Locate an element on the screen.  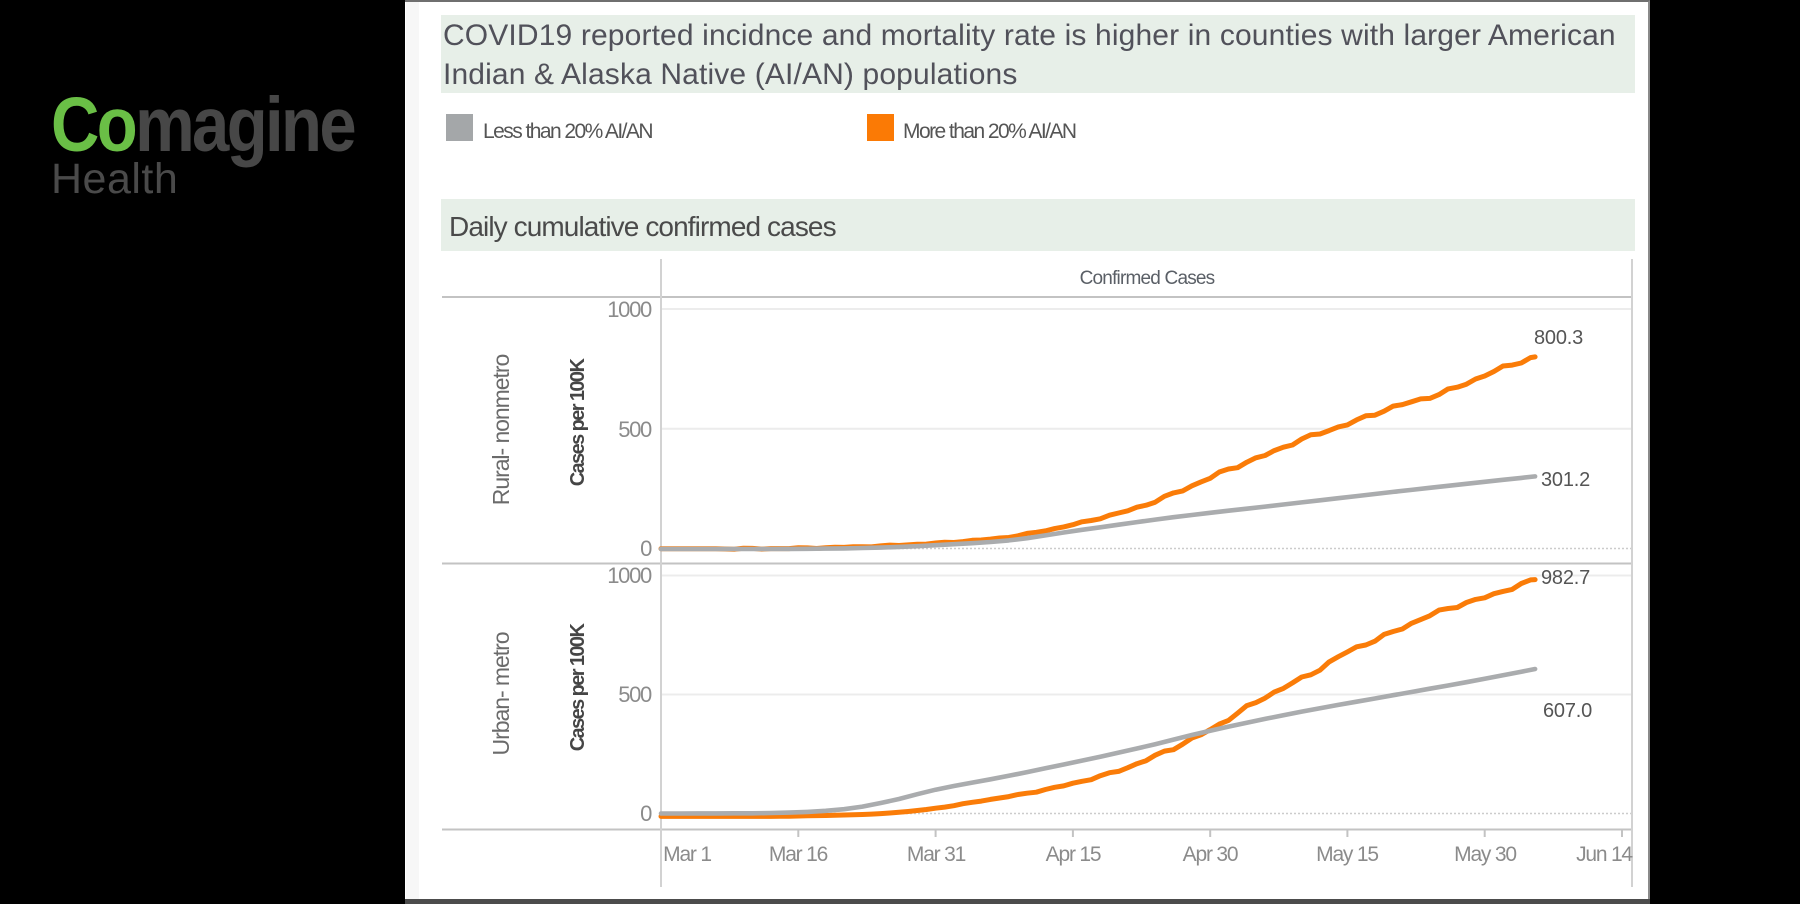
svg-text: Mar 16 is located at coordinates (798, 854).